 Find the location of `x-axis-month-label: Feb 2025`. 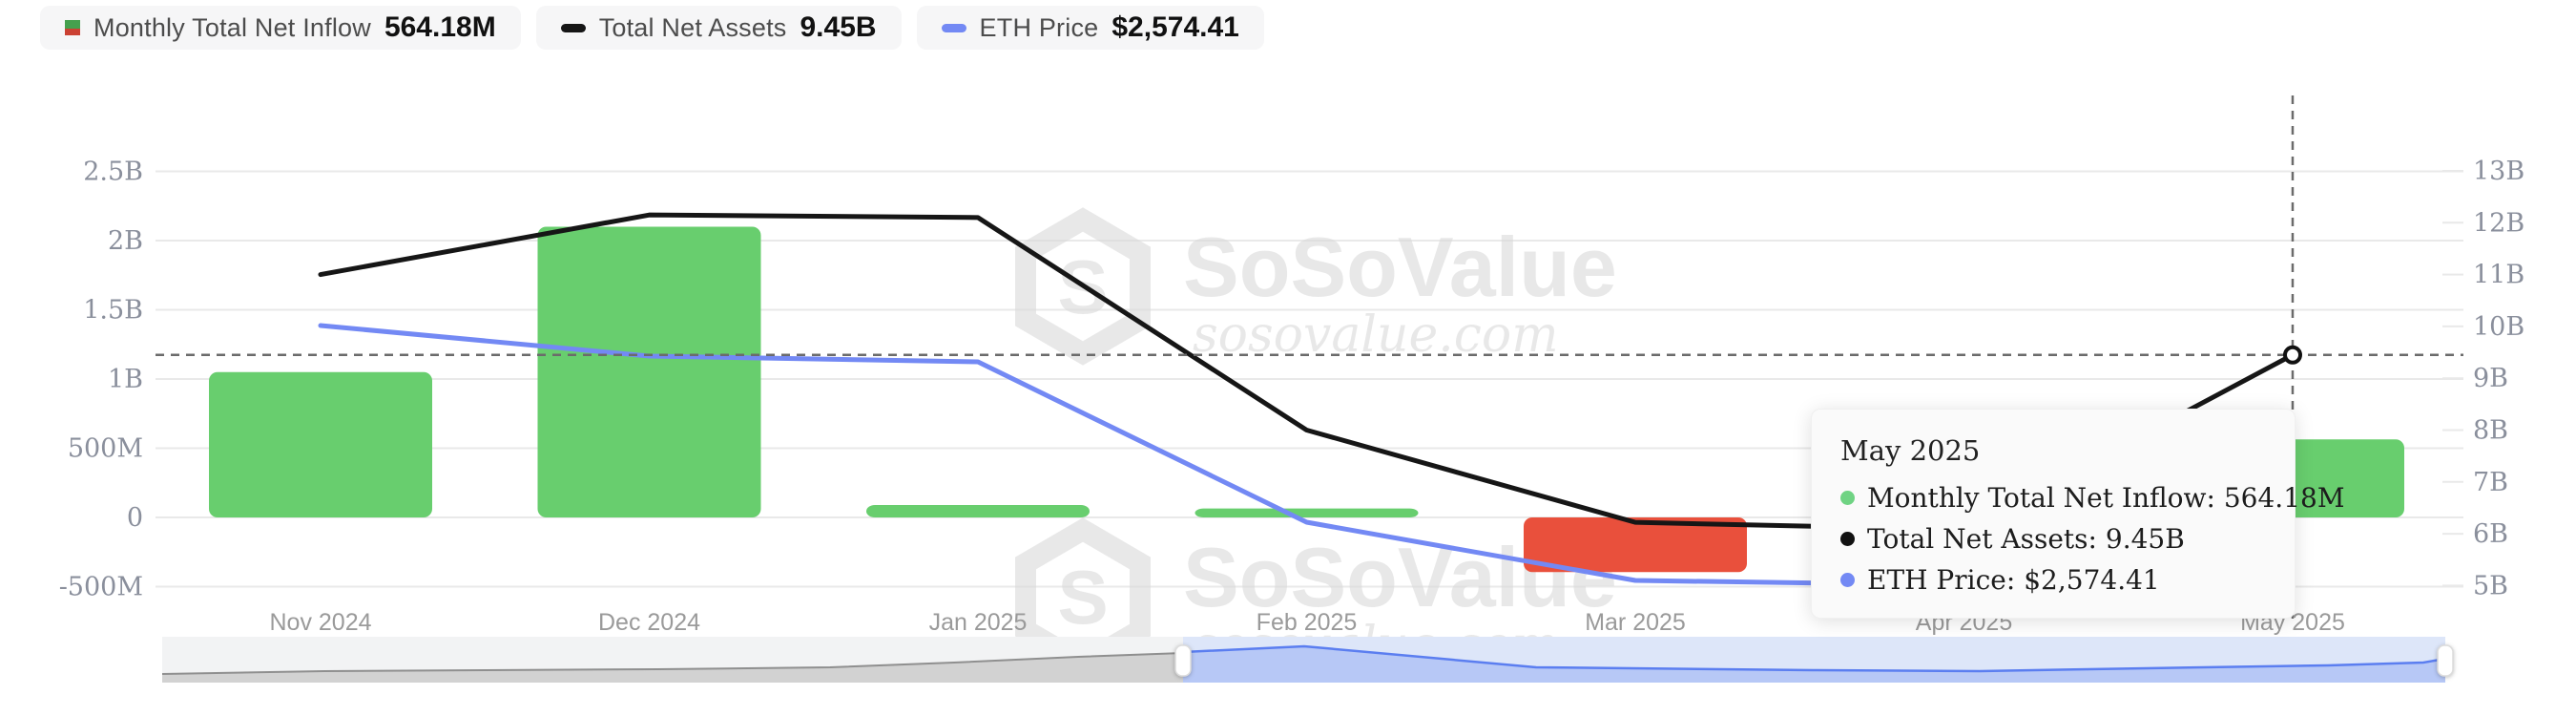

x-axis-month-label: Feb 2025 is located at coordinates (1307, 622).